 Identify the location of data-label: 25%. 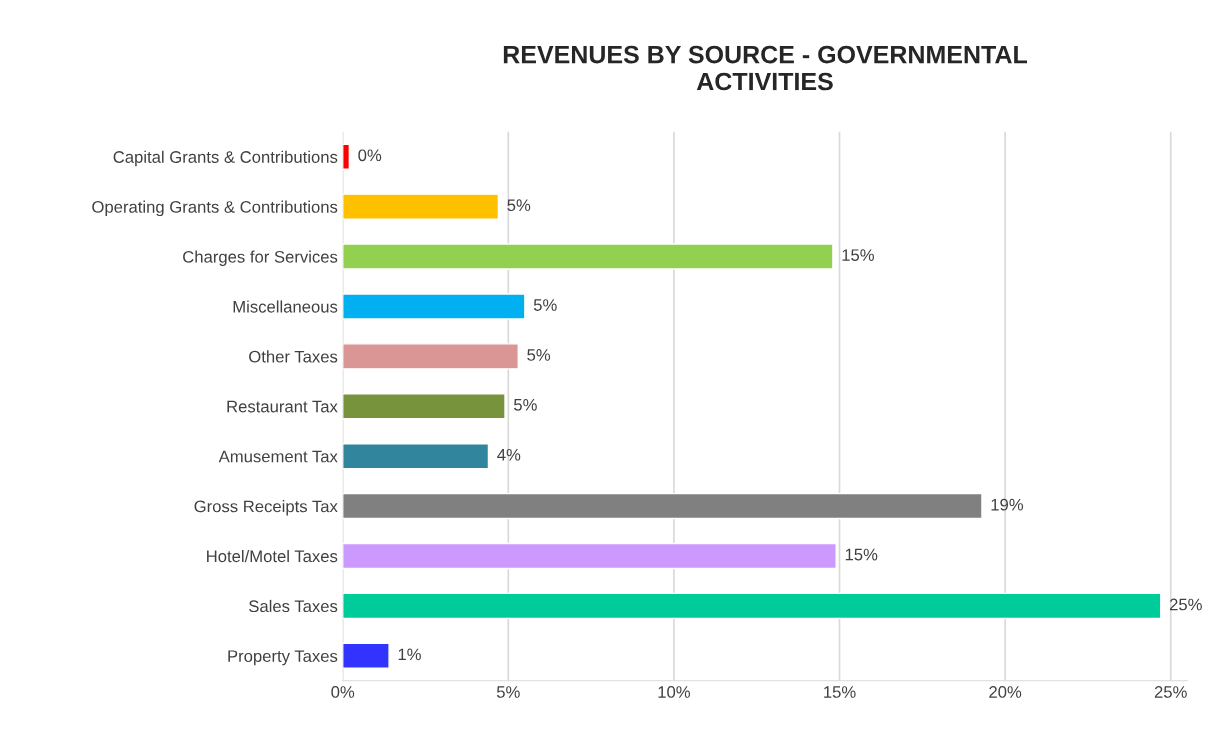
(1185, 604).